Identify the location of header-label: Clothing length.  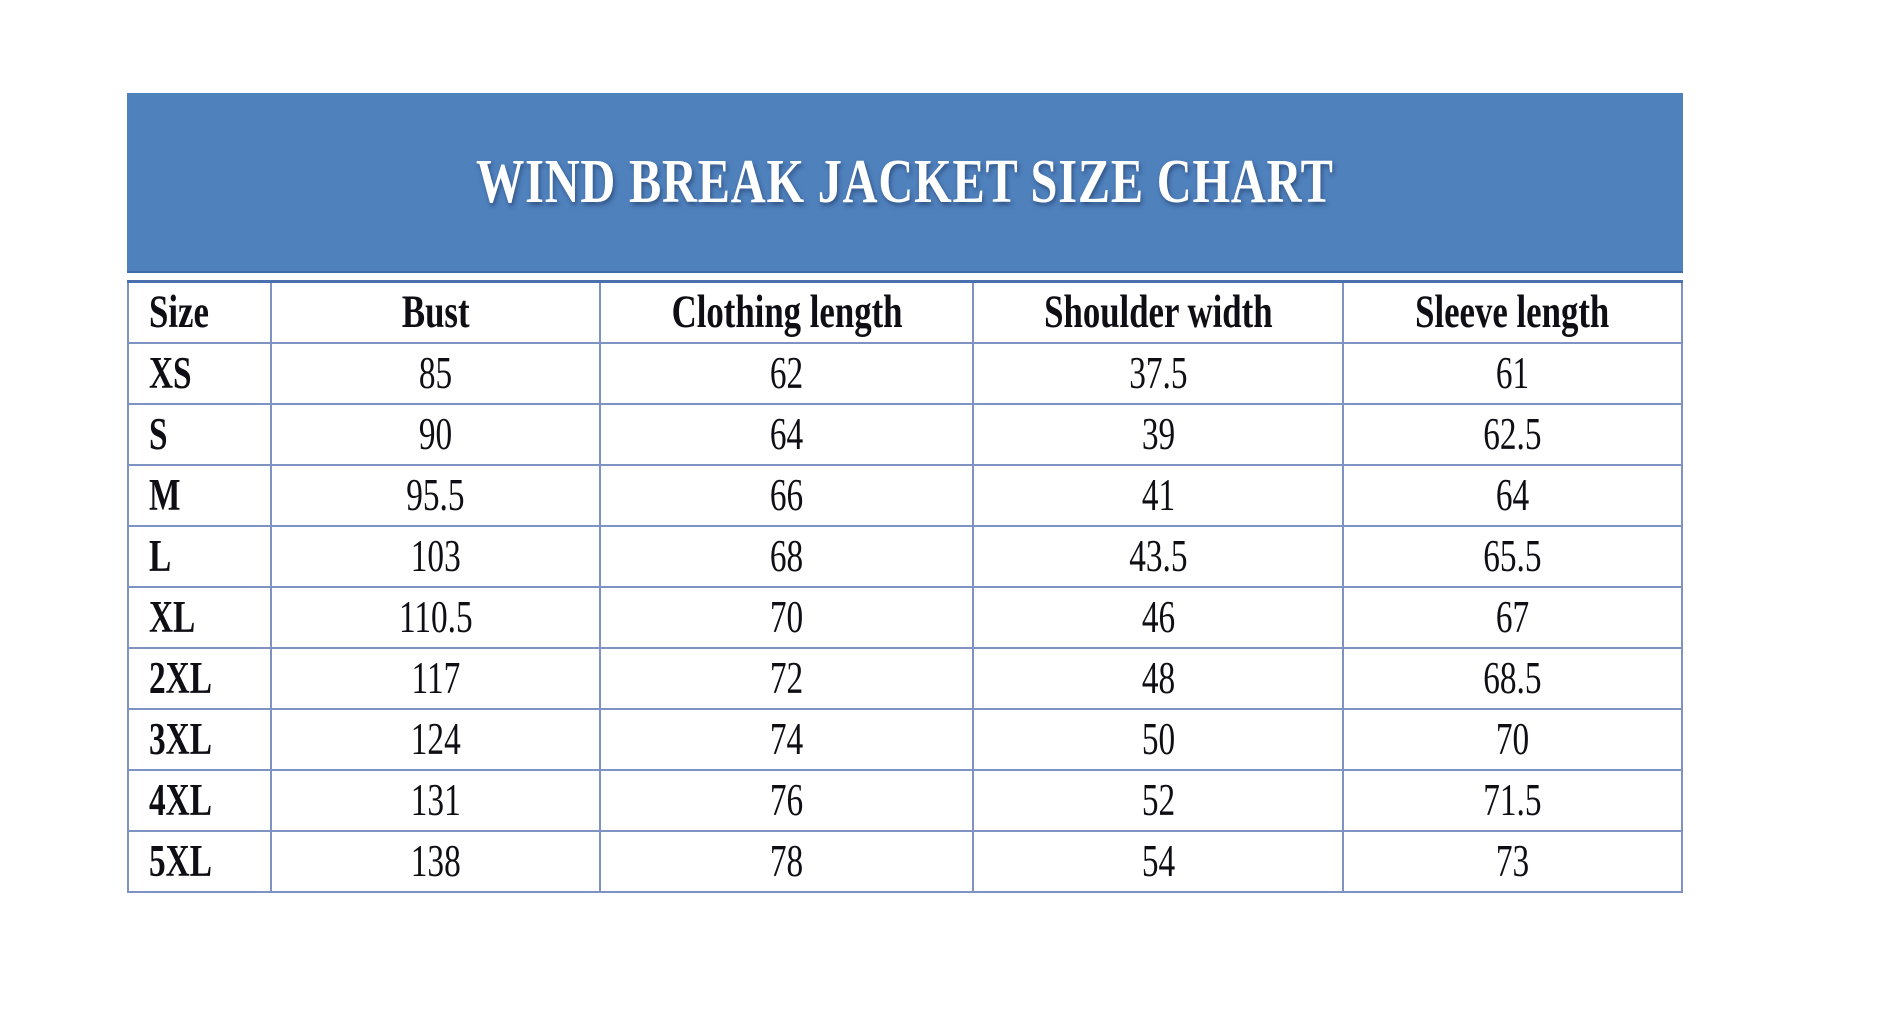
(787, 312).